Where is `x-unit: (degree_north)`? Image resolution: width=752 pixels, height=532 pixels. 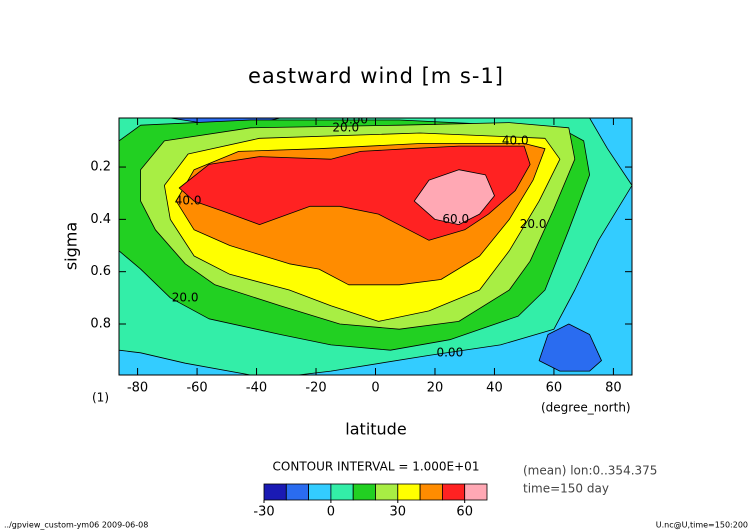 x-unit: (degree_north) is located at coordinates (586, 408).